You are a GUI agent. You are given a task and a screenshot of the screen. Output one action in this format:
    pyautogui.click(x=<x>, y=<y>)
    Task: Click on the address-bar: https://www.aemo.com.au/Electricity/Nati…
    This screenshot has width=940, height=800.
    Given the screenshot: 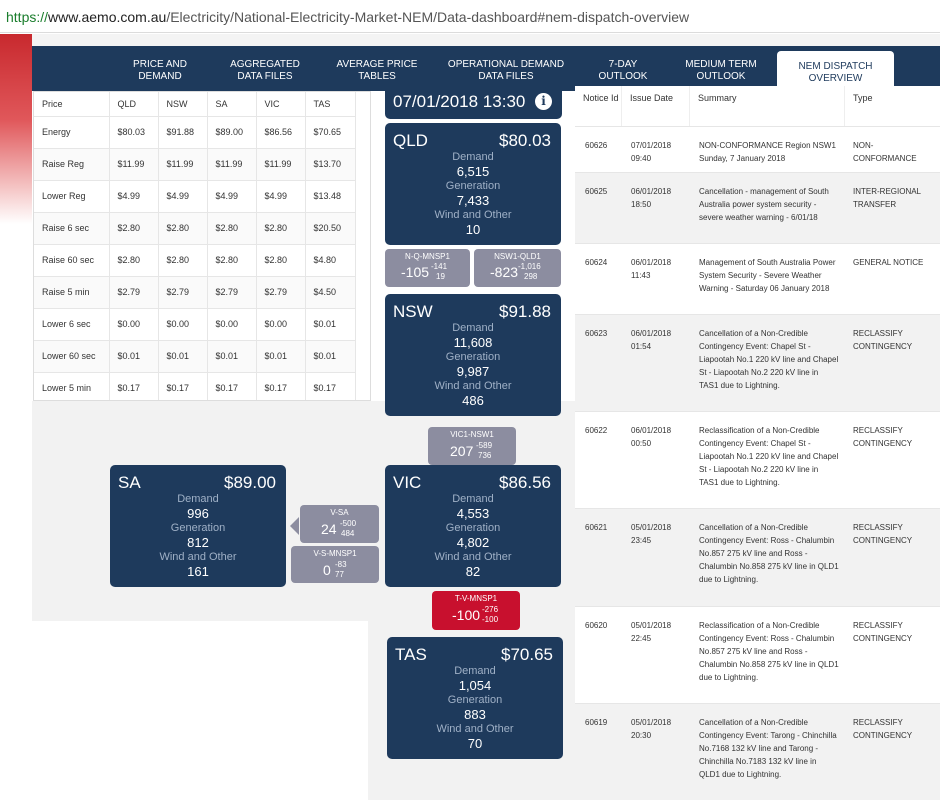 What is the action you would take?
    pyautogui.click(x=470, y=16)
    